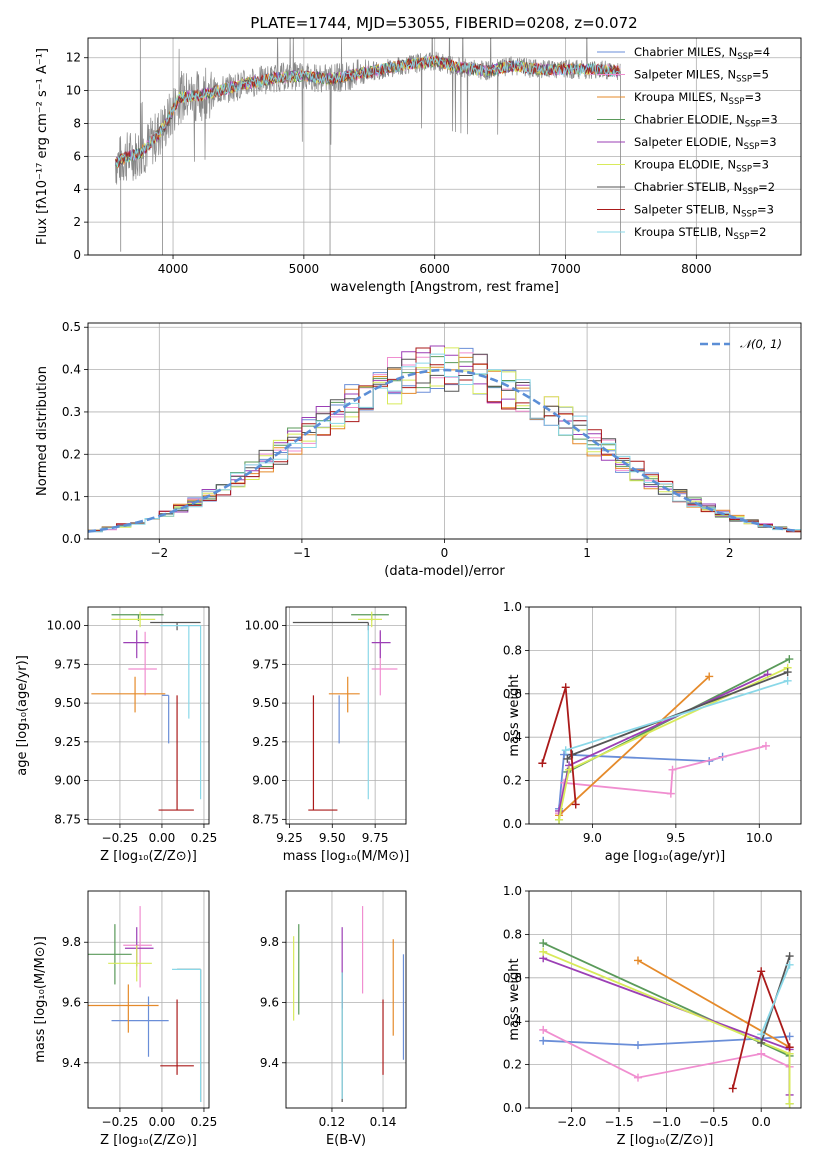 This screenshot has height=1170, width=819. Describe the element at coordinates (696, 269) in the screenshot. I see `spectrum-tick-label-x: 8000` at that location.